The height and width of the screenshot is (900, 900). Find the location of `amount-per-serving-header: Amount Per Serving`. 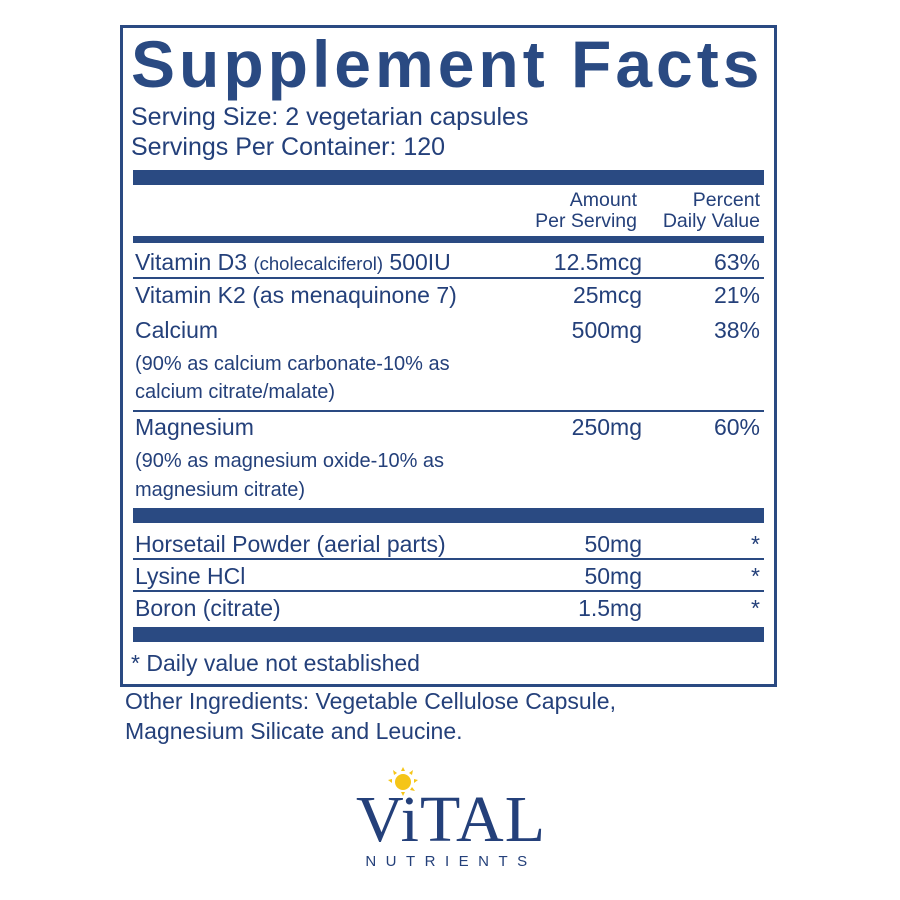

amount-per-serving-header: Amount Per Serving is located at coordinates (586, 211).